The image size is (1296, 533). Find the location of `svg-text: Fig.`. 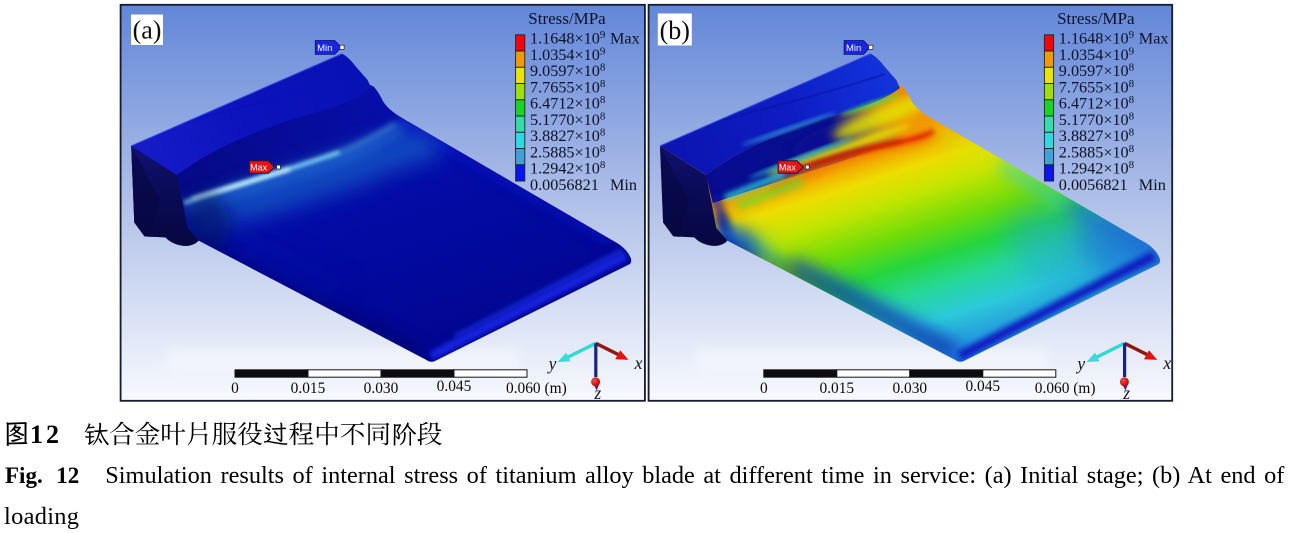

svg-text: Fig. is located at coordinates (24, 475).